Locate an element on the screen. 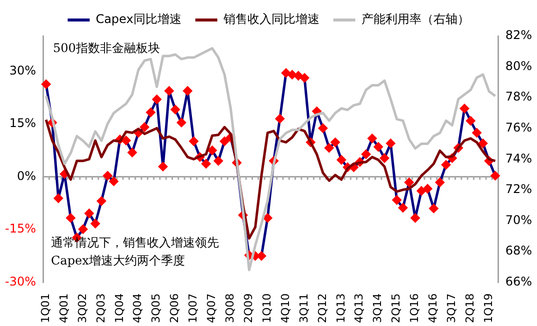 This screenshot has width=537, height=326. x-tick-label: 1Q16 is located at coordinates (415, 308).